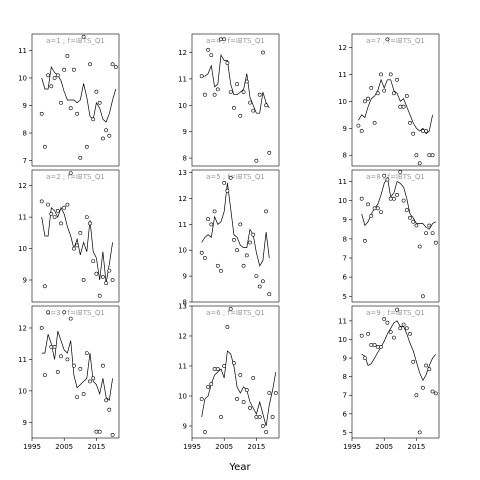 The image size is (480, 480). I want to click on panel-strip-label: a=6 ; f=IBTS_Q1, so click(235, 313).